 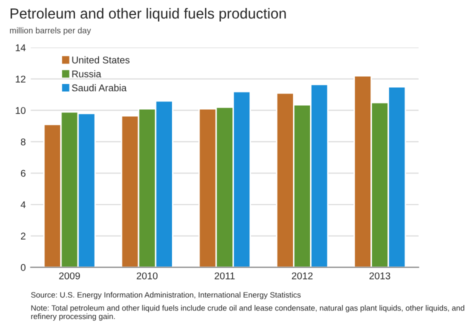 What do you see at coordinates (302, 276) in the screenshot?
I see `x-tick-label: 2012` at bounding box center [302, 276].